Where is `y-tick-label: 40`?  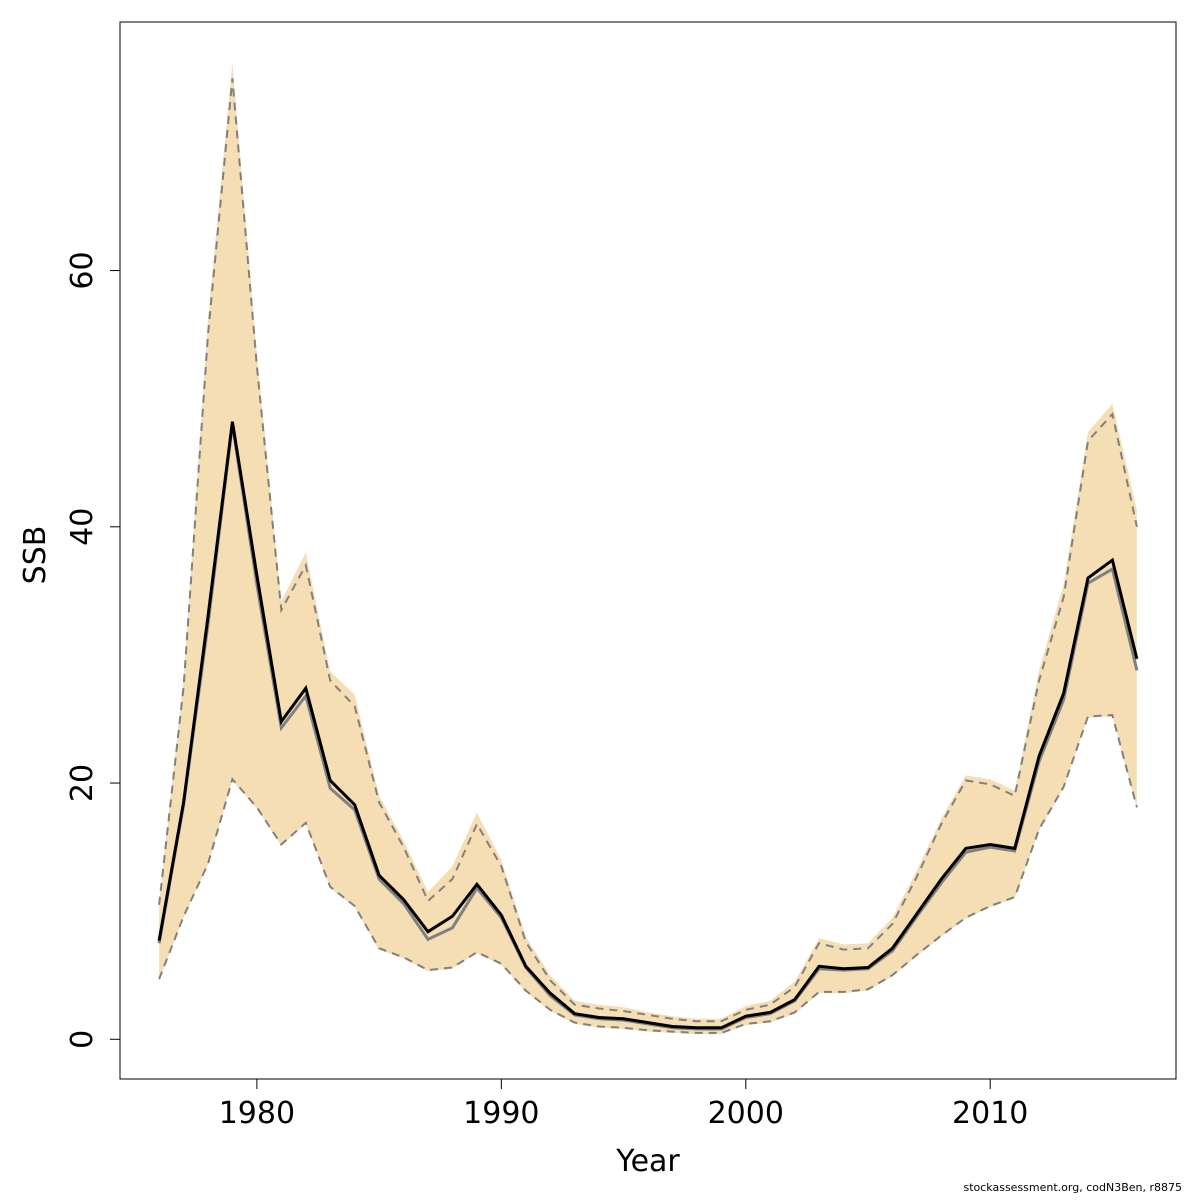
y-tick-label: 40 is located at coordinates (82, 527).